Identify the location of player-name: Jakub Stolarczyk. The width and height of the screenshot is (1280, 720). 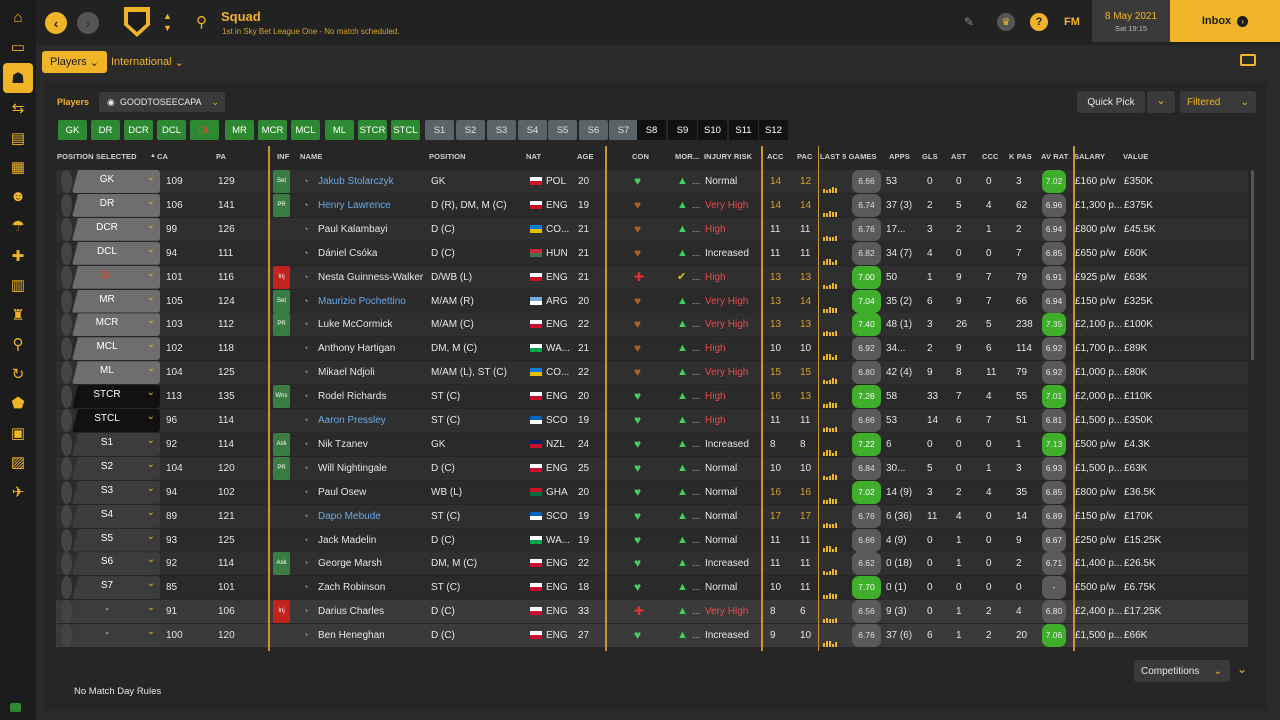
(356, 181).